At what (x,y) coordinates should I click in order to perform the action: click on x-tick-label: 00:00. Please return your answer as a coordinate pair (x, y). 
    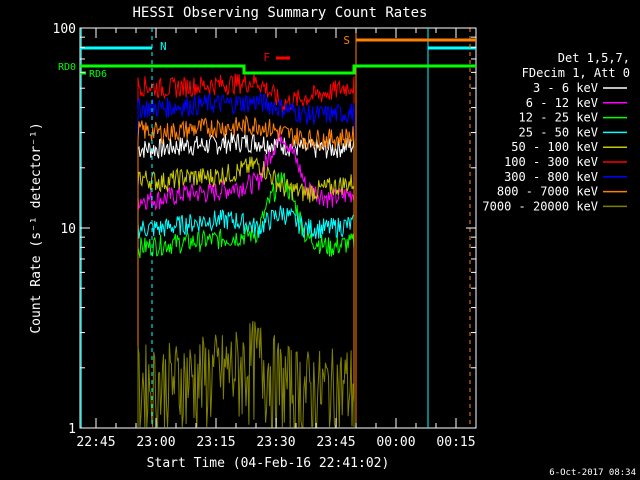
    Looking at the image, I should click on (395, 442).